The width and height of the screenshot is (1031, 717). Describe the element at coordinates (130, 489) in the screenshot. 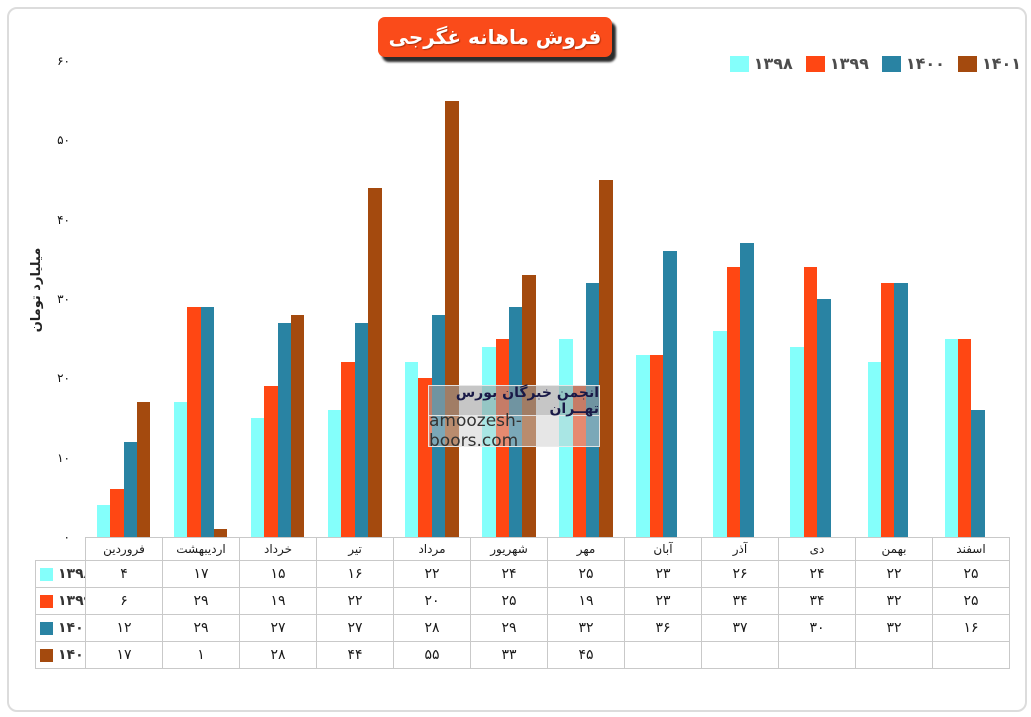

I see `bar-۱۴۰۰-فروردین` at that location.